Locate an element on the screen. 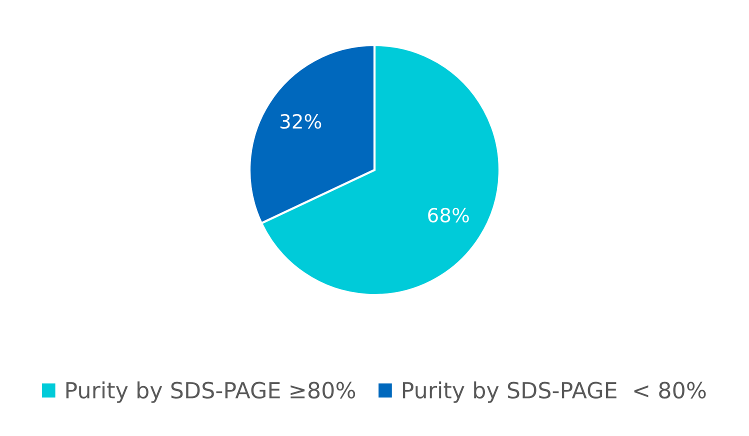 This screenshot has height=436, width=749. data-label: 32% is located at coordinates (301, 121).